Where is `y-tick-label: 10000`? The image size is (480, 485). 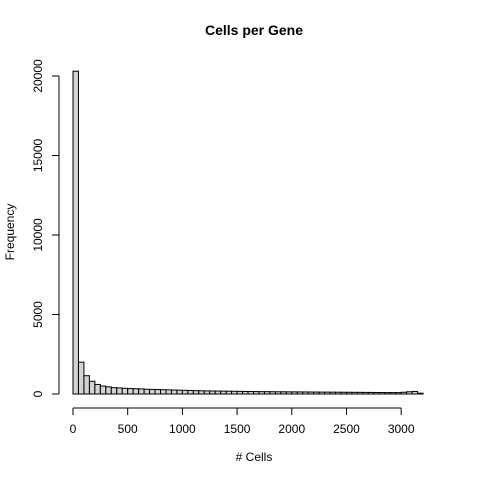 y-tick-label: 10000 is located at coordinates (38, 235).